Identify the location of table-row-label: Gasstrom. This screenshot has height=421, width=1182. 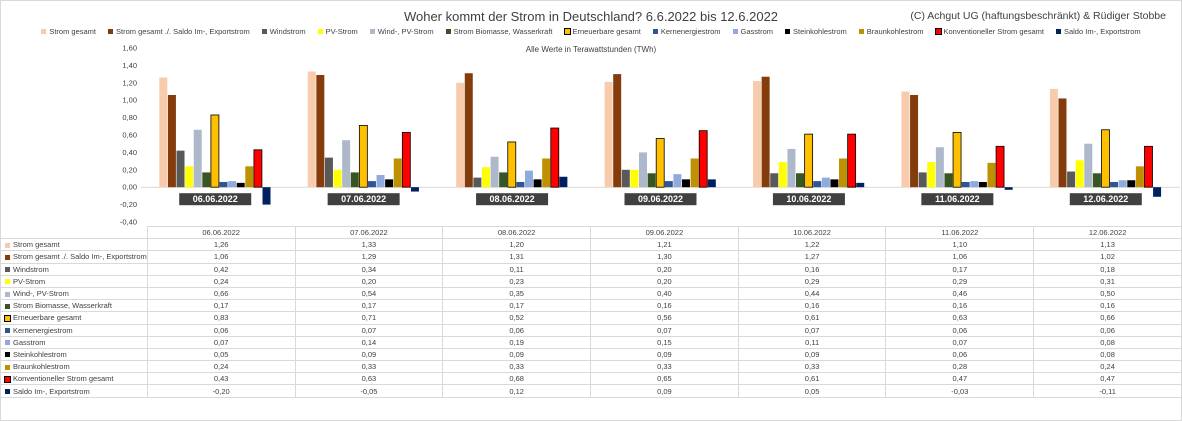
(74, 342).